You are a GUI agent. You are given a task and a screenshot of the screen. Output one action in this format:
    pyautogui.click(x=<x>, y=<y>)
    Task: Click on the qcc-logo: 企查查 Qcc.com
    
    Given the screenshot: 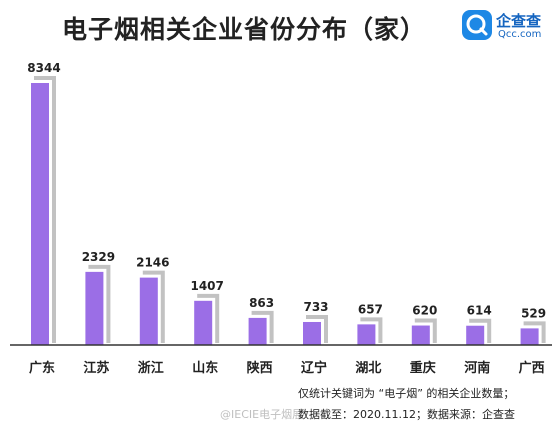 What is the action you would take?
    pyautogui.click(x=508, y=26)
    